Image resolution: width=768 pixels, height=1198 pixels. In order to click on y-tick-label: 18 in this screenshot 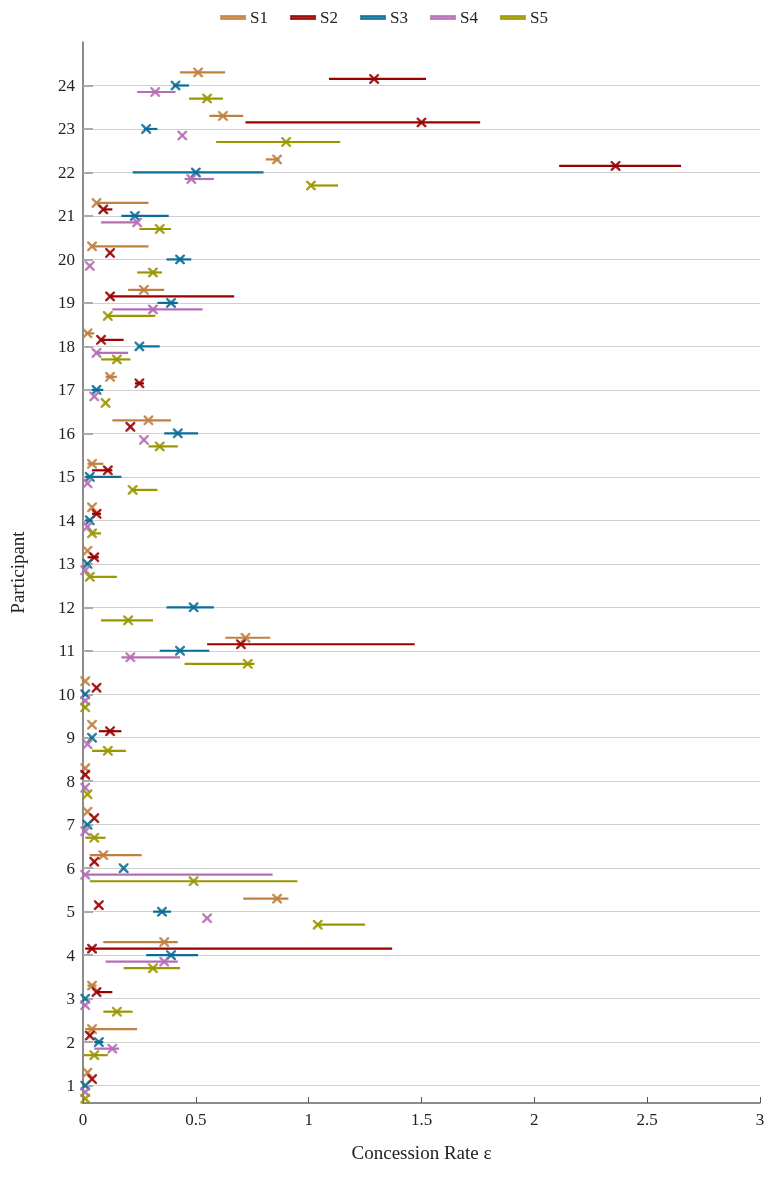, I will do `click(66, 346)`.